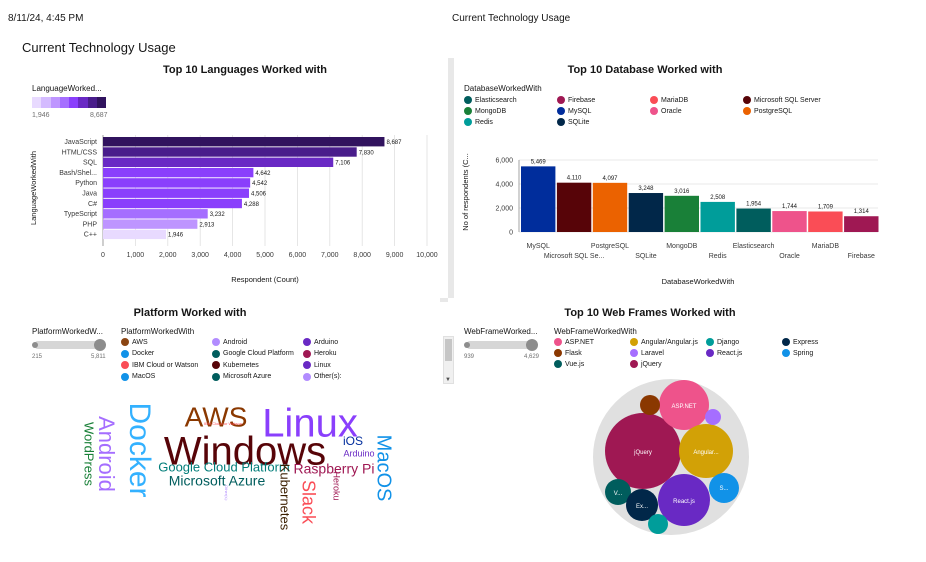 The height and width of the screenshot is (562, 926). I want to click on legend-label: Elasticsearch, so click(496, 100).